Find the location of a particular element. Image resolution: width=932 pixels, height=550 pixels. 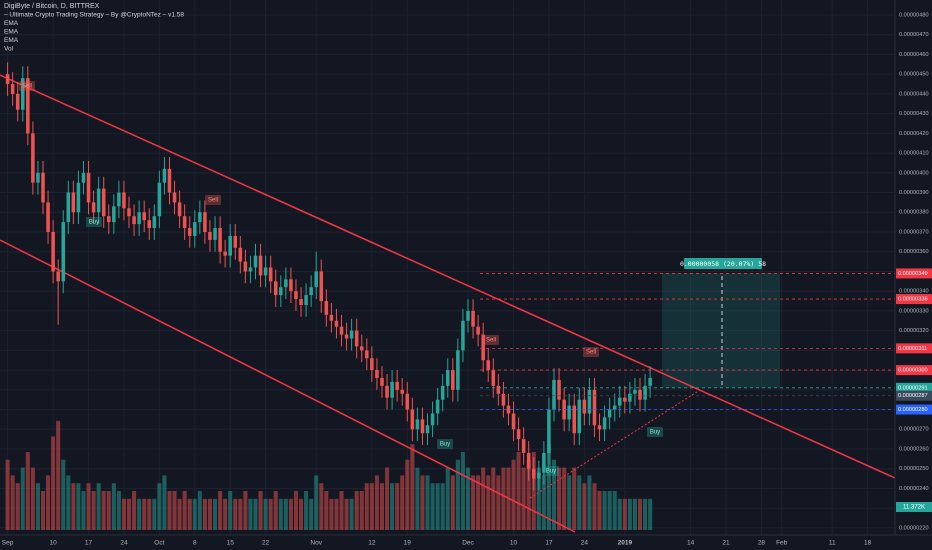

profit-zone is located at coordinates (721, 330).